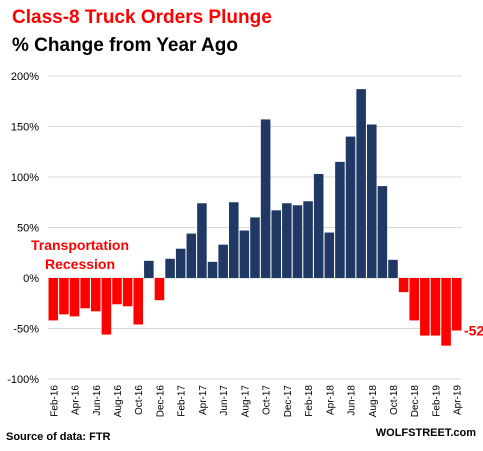 Image resolution: width=483 pixels, height=451 pixels. What do you see at coordinates (31, 279) in the screenshot?
I see `y-tick-label: 0%` at bounding box center [31, 279].